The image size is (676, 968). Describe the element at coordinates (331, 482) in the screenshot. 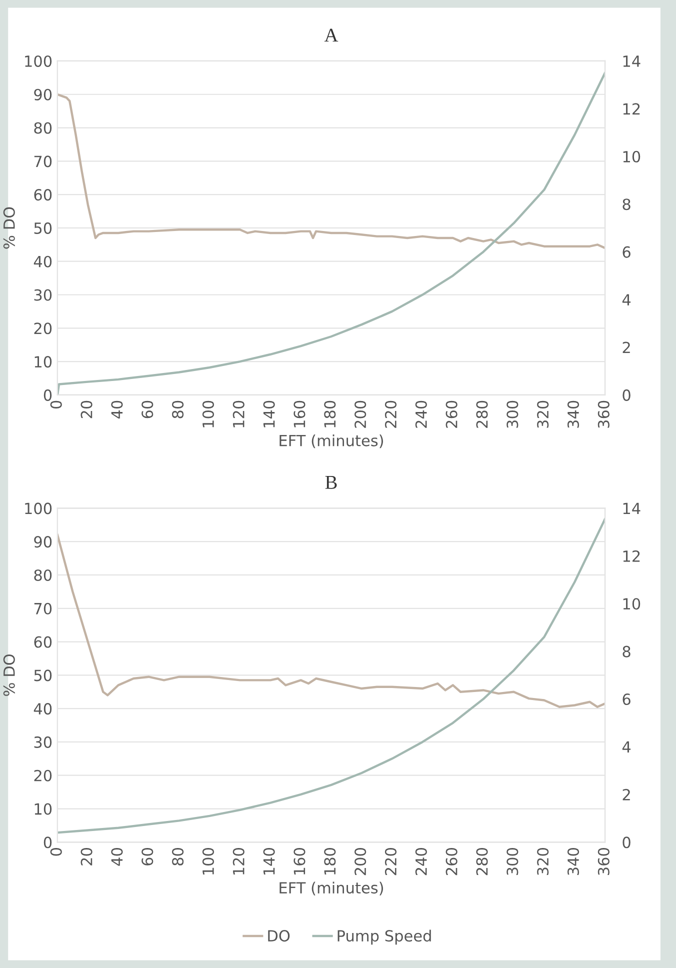

I see `chart-title: B` at that location.